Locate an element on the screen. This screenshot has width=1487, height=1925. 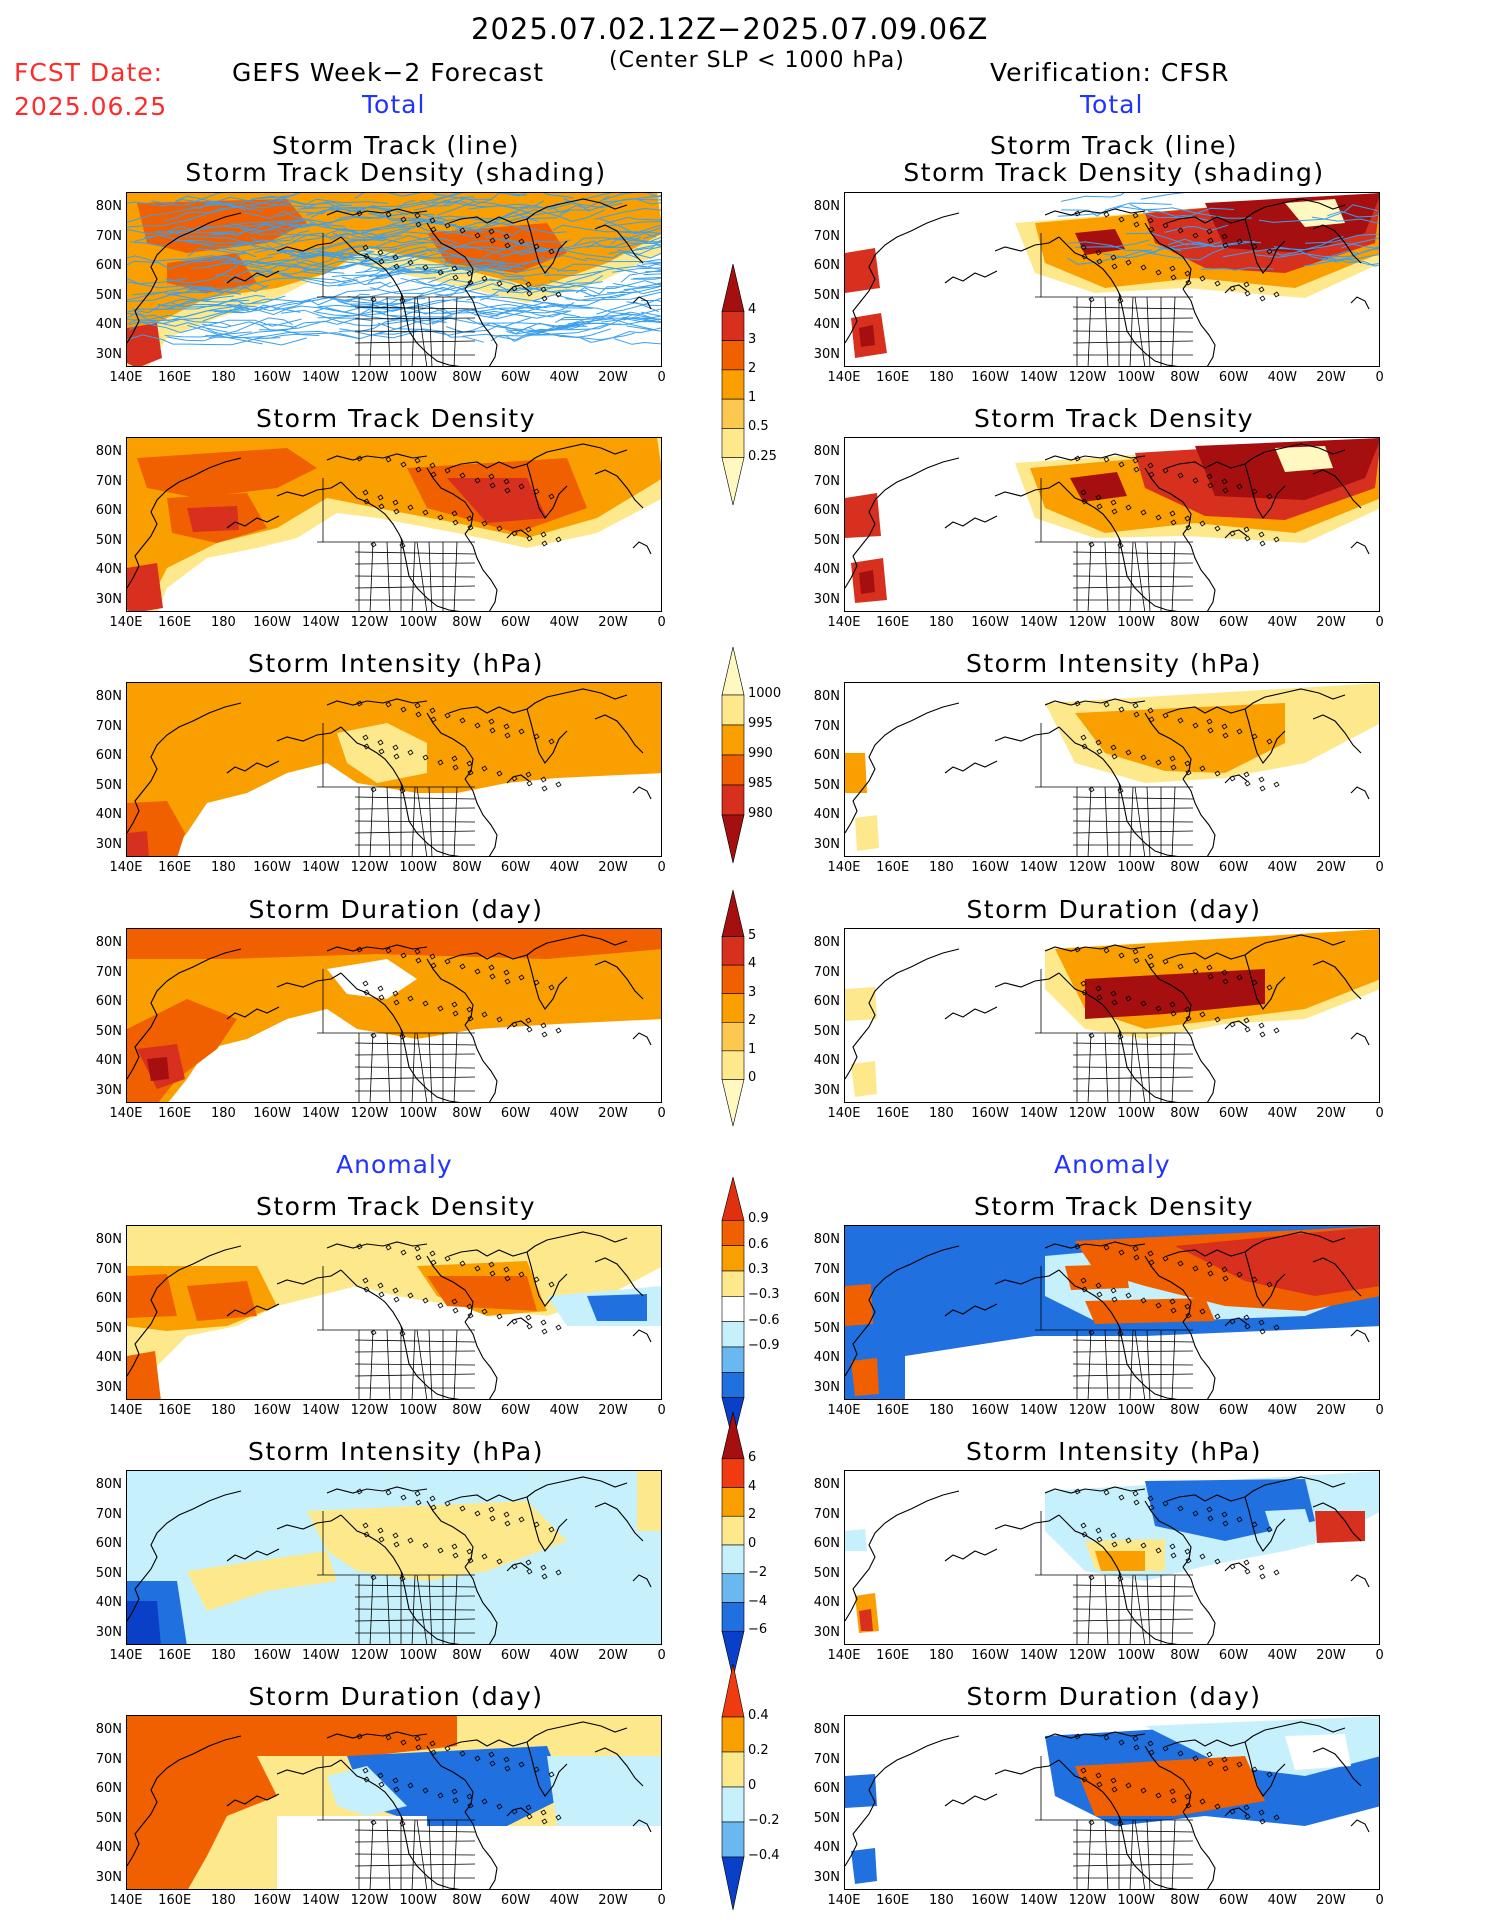
panel-title-intensity-right: Storm Intensity (hPa) is located at coordinates (1114, 663).